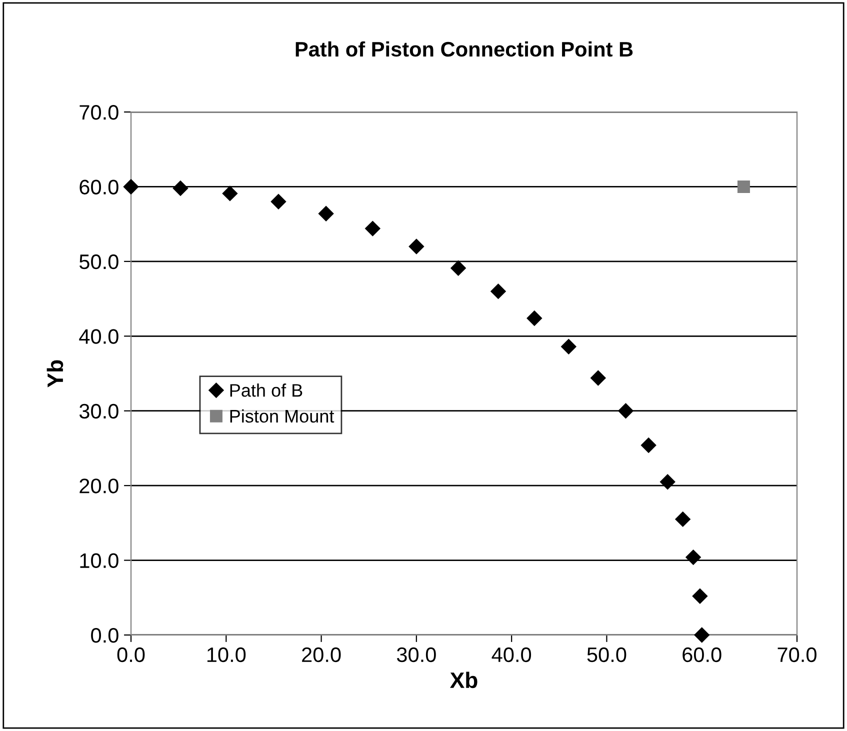  I want to click on y-axis-title: Yb, so click(55, 374).